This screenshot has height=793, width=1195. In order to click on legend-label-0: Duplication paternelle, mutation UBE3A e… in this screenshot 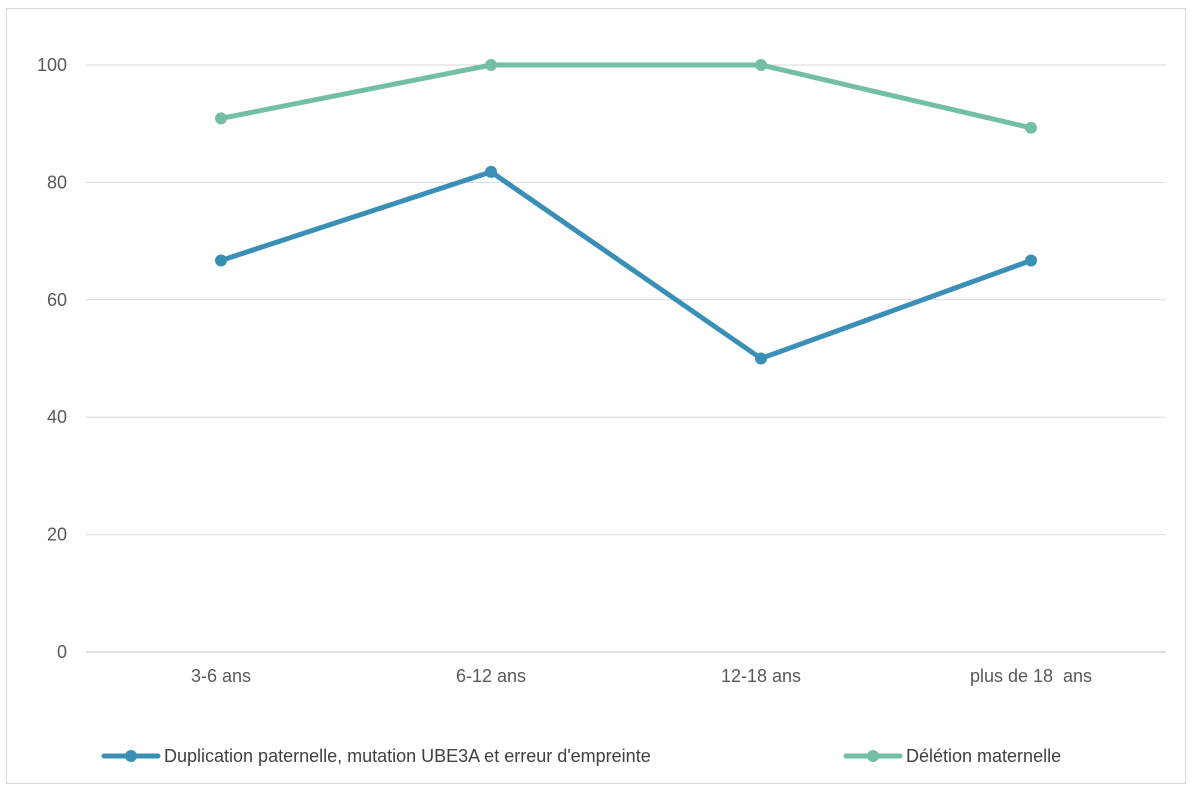, I will do `click(407, 756)`.